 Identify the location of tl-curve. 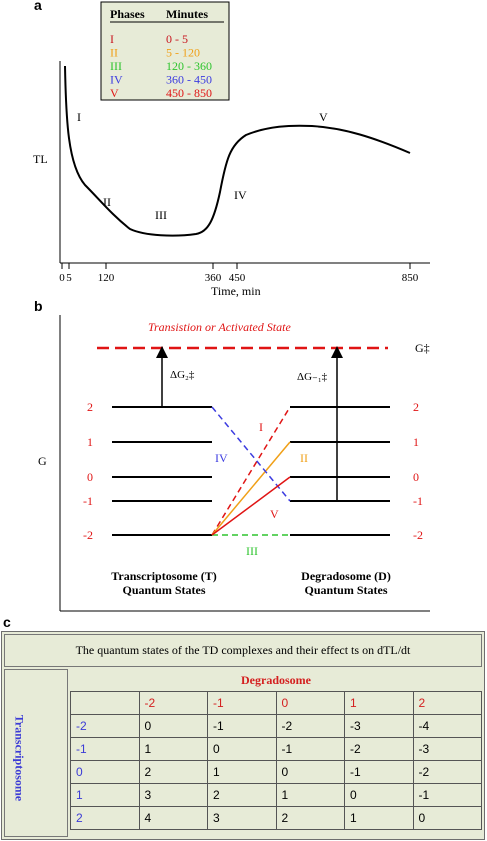
(237, 151).